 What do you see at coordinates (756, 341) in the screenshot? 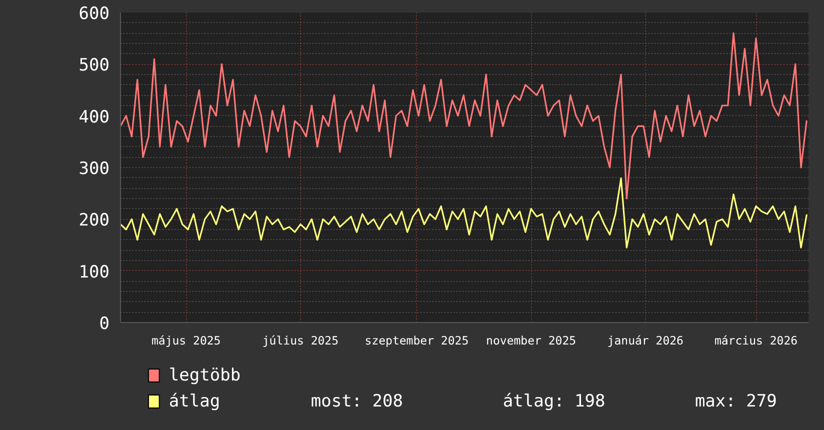
I see `x-tick-label: március 2026` at bounding box center [756, 341].